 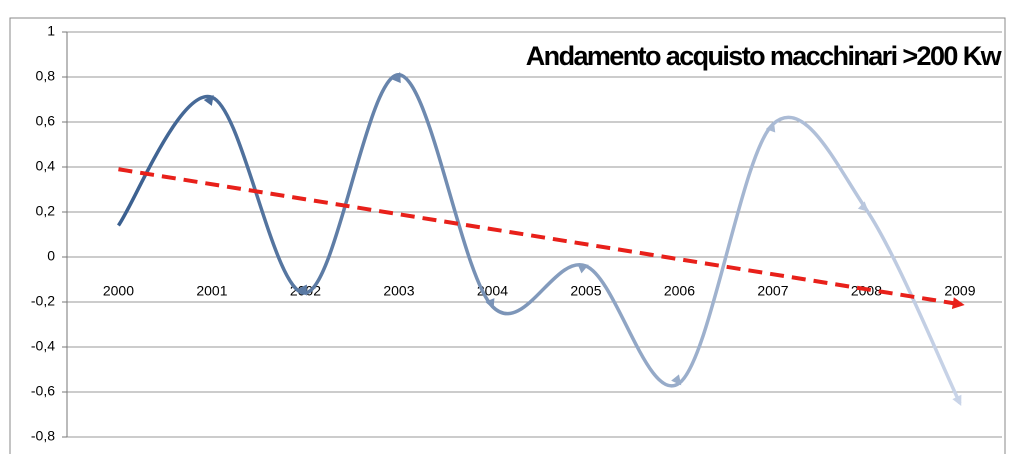 I want to click on y-tick-label: 0, so click(x=51, y=256).